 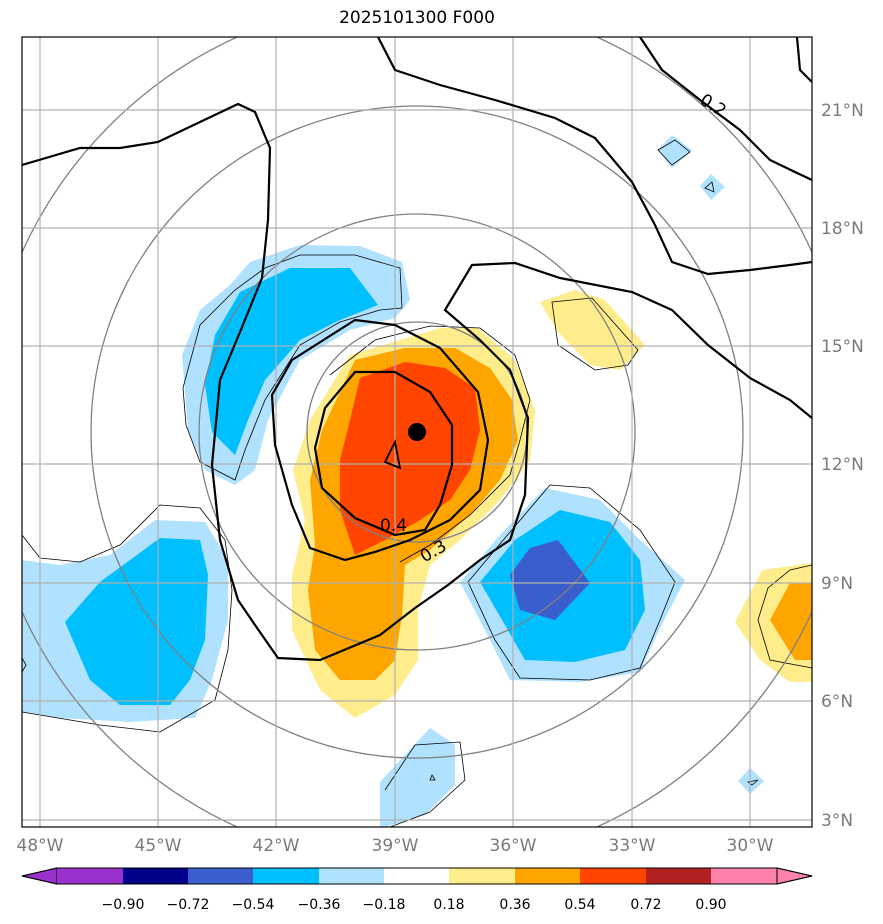 What do you see at coordinates (291, 361) in the screenshot?
I see `neg-region-nw-inner` at bounding box center [291, 361].